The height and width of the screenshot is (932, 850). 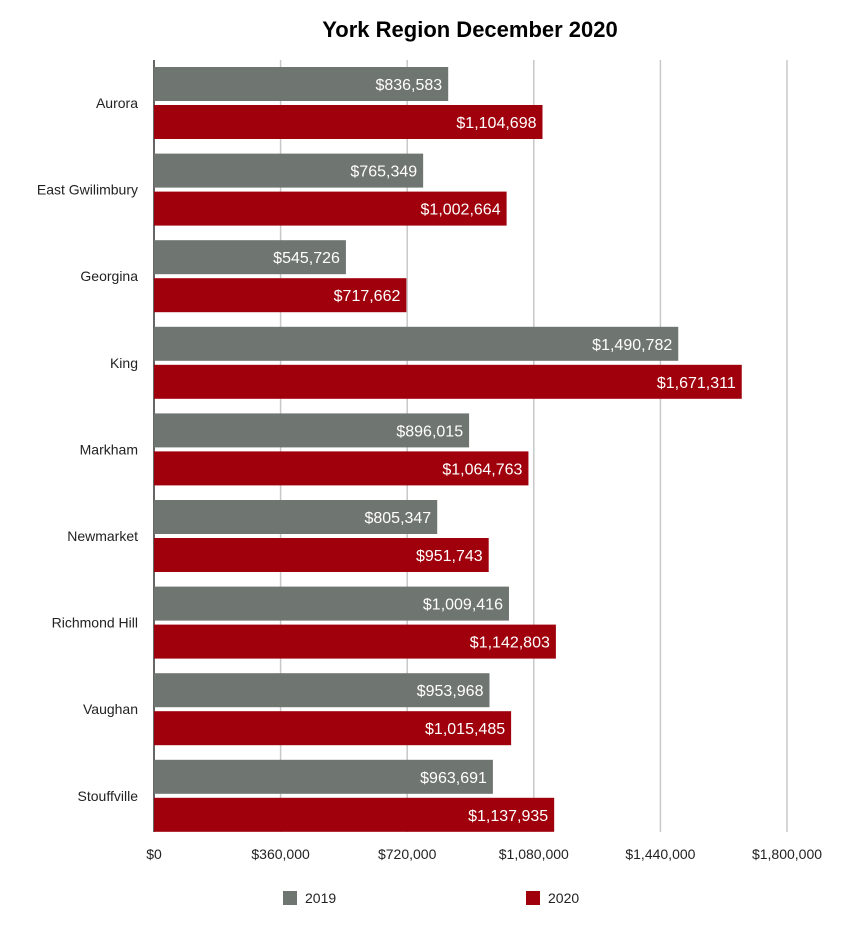 I want to click on legend-label: 2020, so click(x=563, y=898).